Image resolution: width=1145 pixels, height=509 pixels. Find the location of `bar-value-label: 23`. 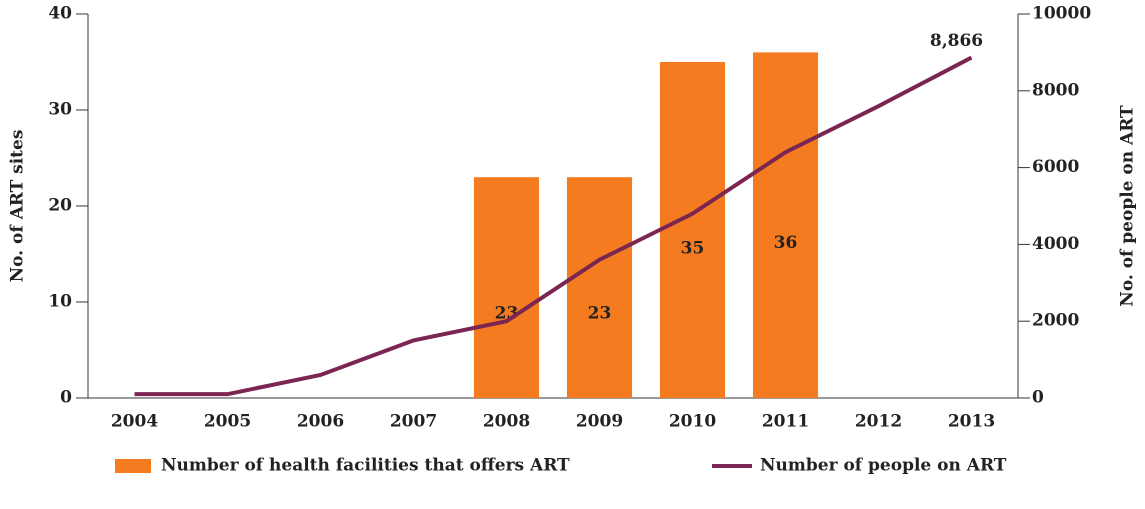

bar-value-label: 23 is located at coordinates (600, 313).